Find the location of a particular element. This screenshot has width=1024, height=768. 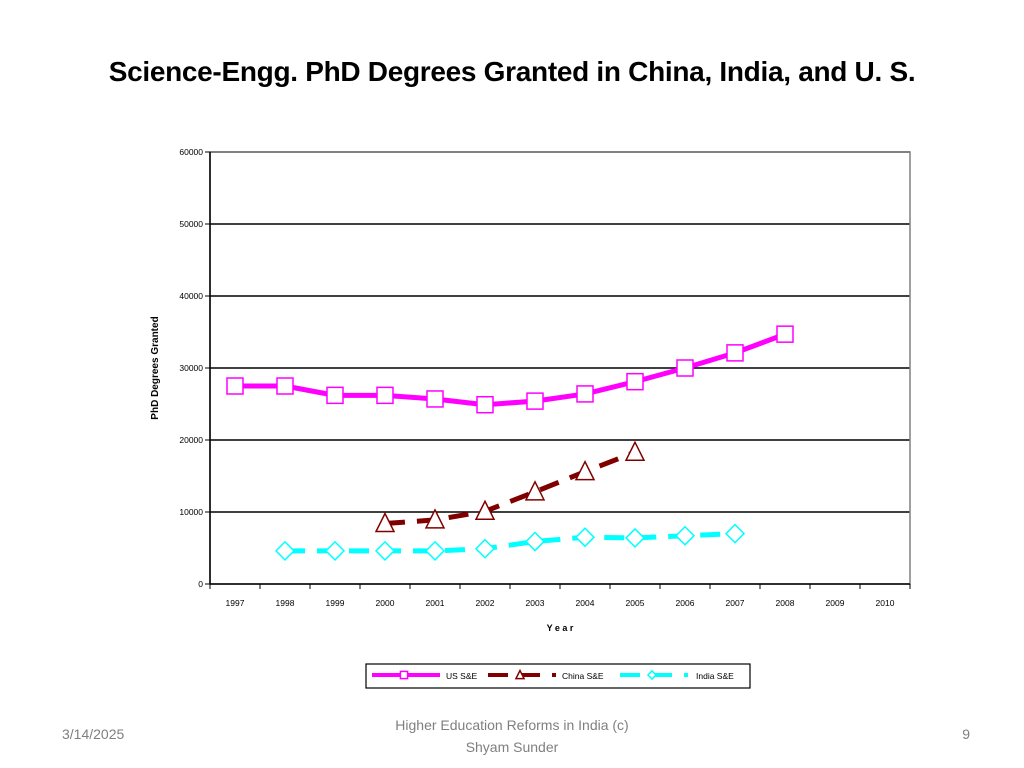

x-tick-label: 2009 is located at coordinates (835, 603).